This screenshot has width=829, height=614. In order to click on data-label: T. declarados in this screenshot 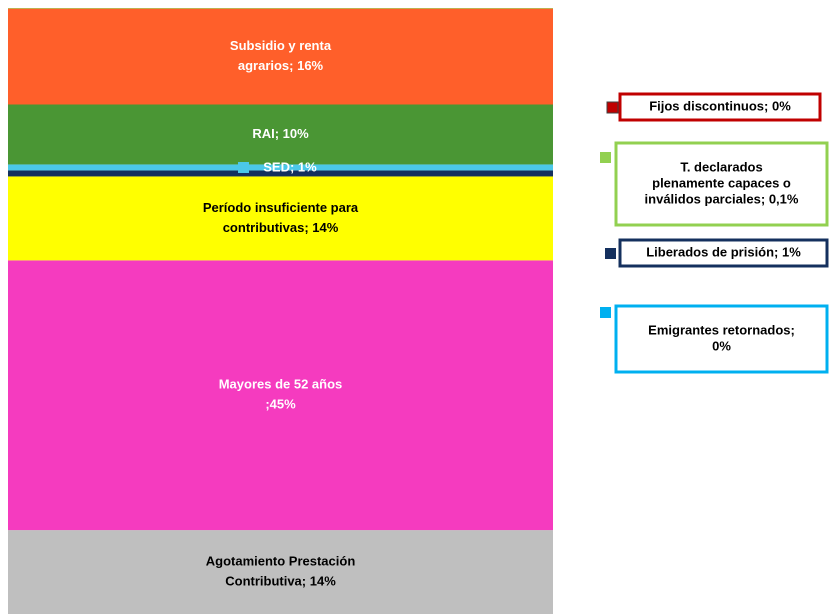, I will do `click(721, 166)`.